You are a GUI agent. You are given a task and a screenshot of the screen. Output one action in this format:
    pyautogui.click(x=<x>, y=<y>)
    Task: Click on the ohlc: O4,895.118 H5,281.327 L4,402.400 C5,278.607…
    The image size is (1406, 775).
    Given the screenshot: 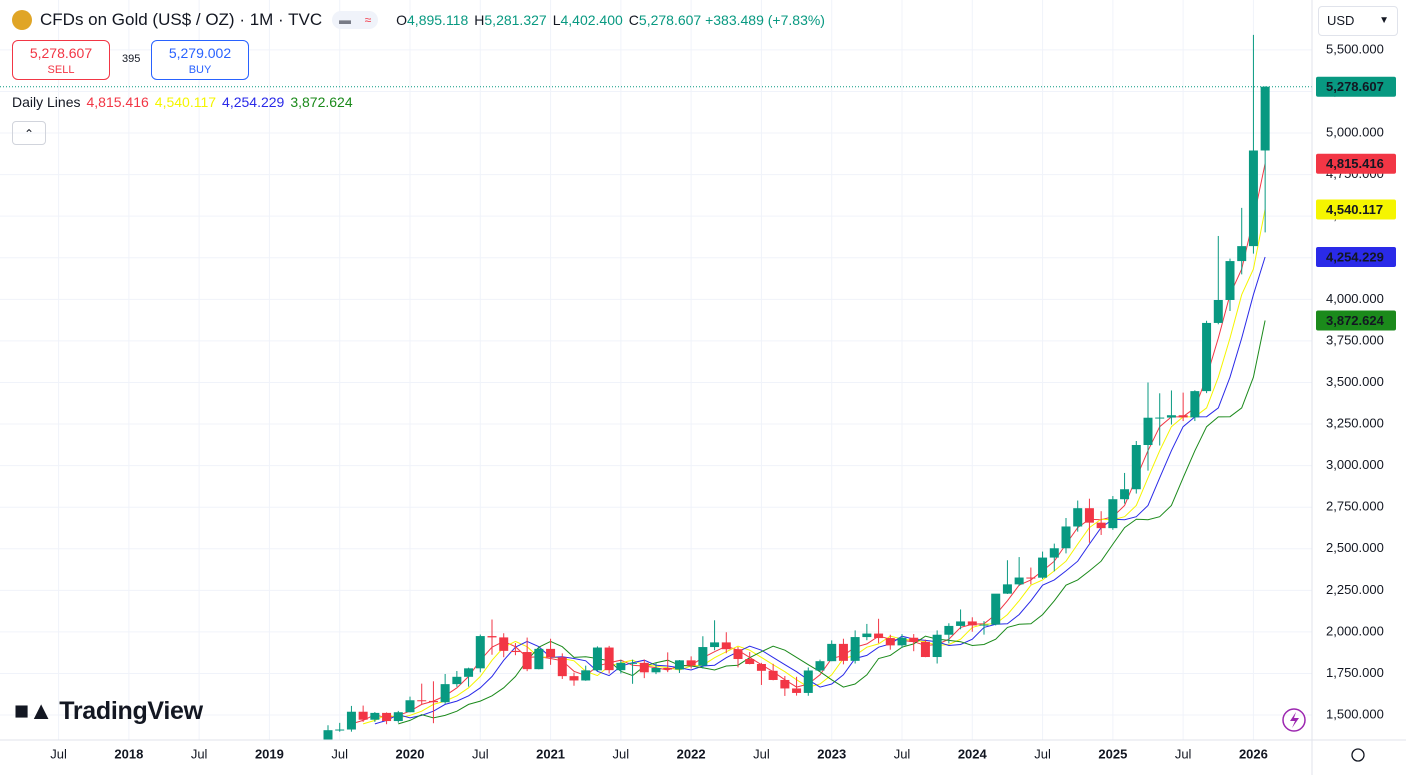 What is the action you would take?
    pyautogui.click(x=607, y=20)
    